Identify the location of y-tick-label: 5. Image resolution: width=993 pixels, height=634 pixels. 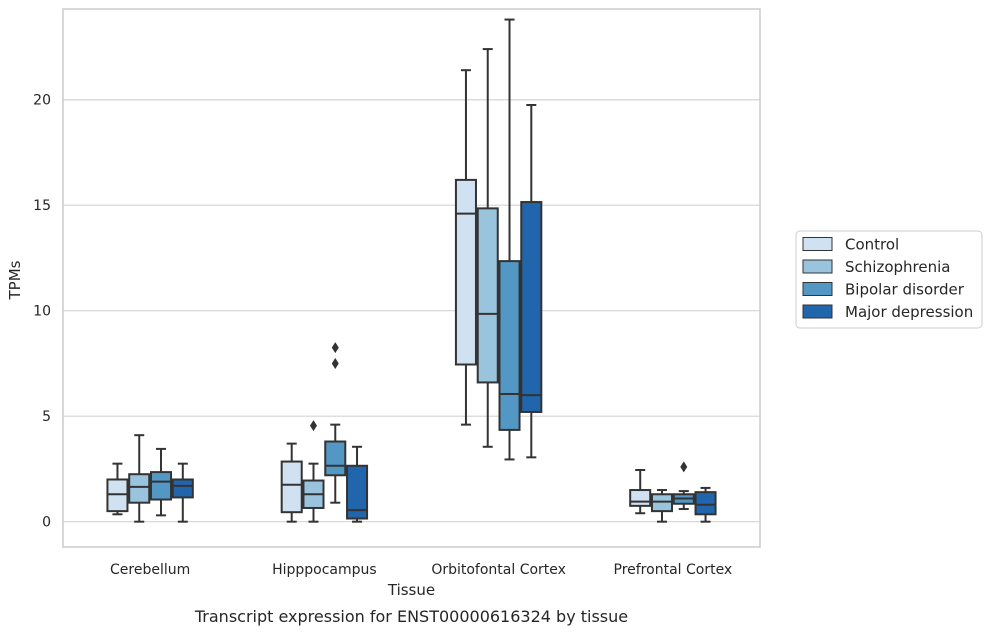
(46, 417).